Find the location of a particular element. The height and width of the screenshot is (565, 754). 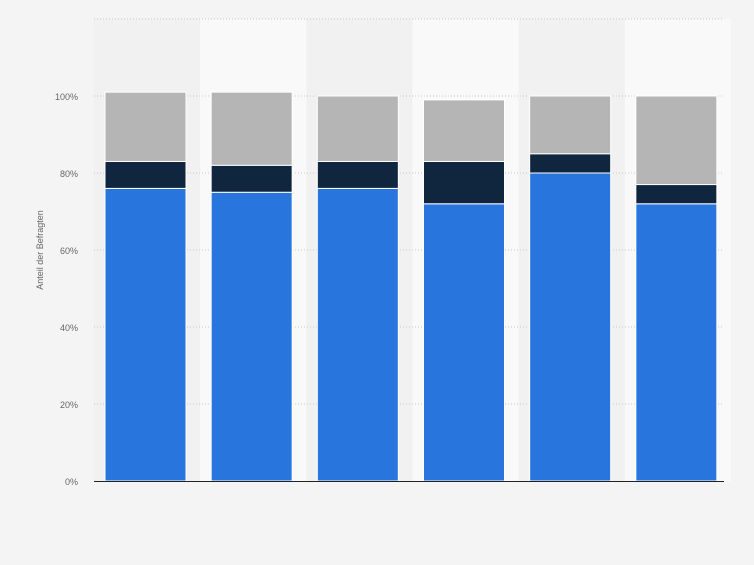

y-axis-label: Anteil der Befragten is located at coordinates (40, 250).